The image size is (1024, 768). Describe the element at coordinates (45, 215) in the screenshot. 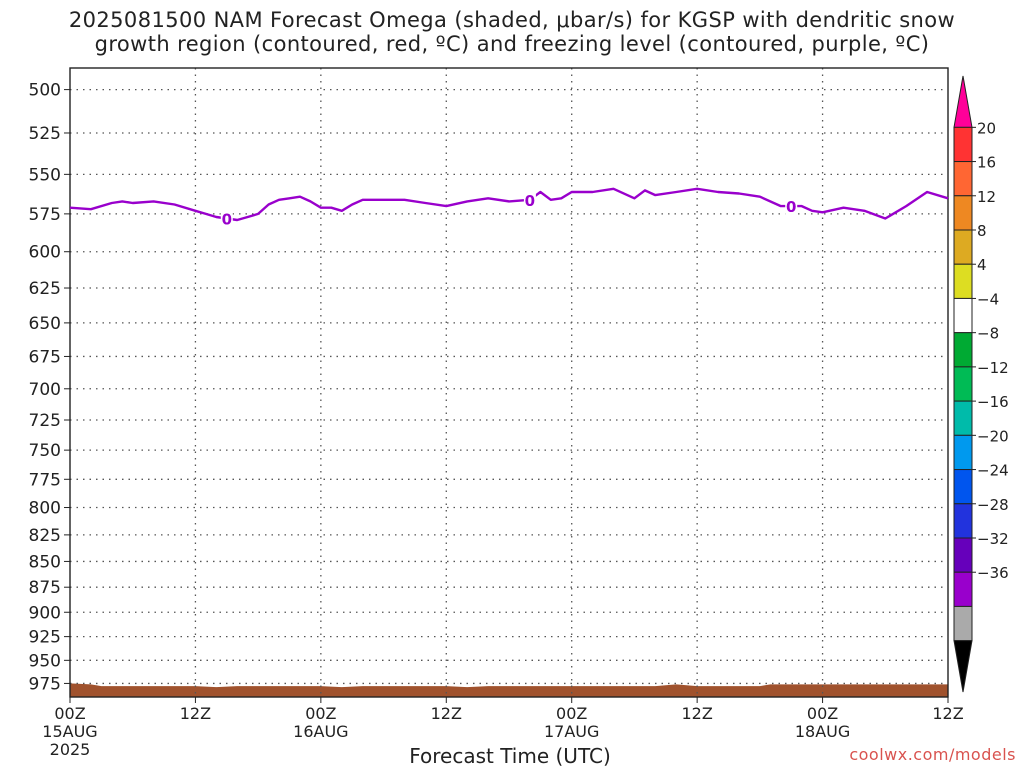

I see `y-tick-label: 575` at that location.